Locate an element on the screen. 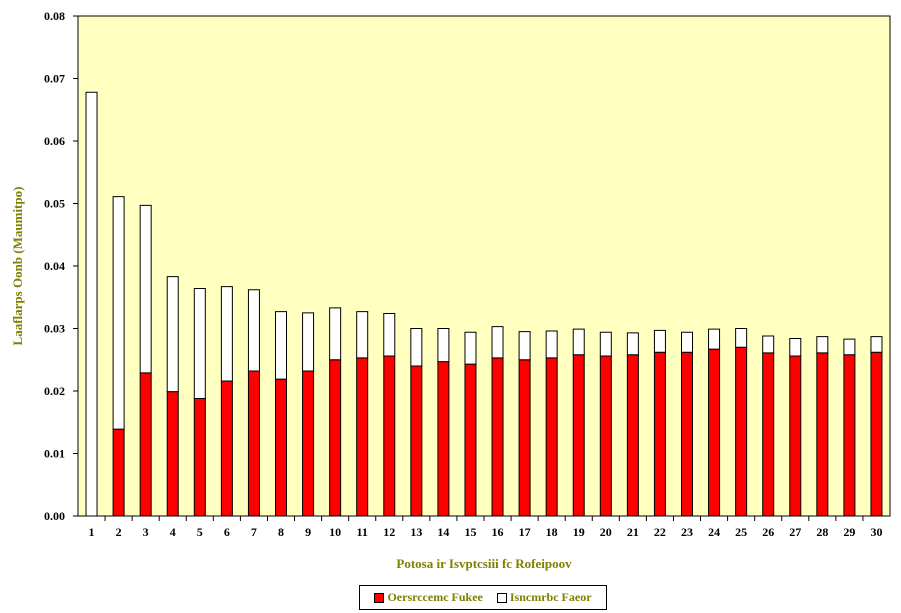  x-tick-label: 25 is located at coordinates (741, 532).